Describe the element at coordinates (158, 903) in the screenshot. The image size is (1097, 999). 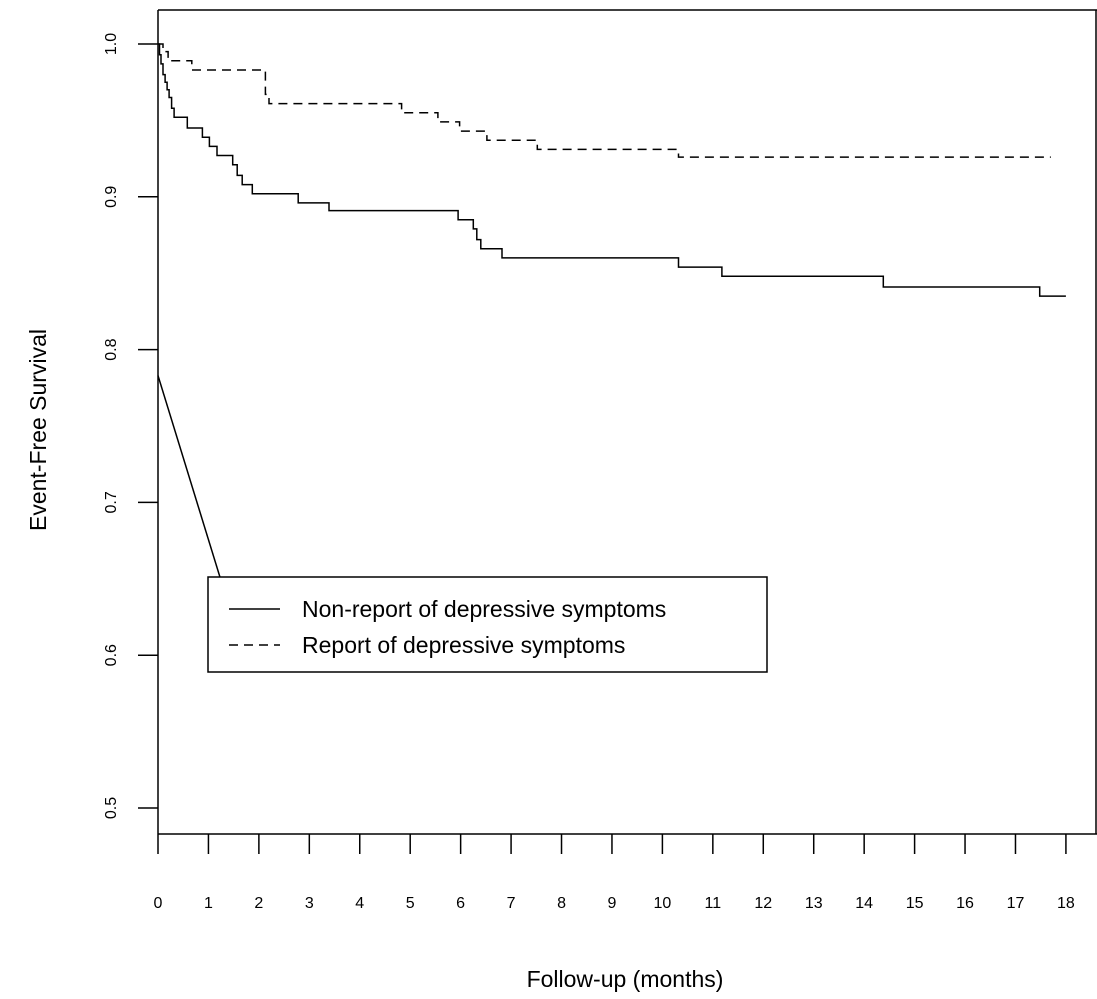
I see `x-tick-label: 0` at that location.